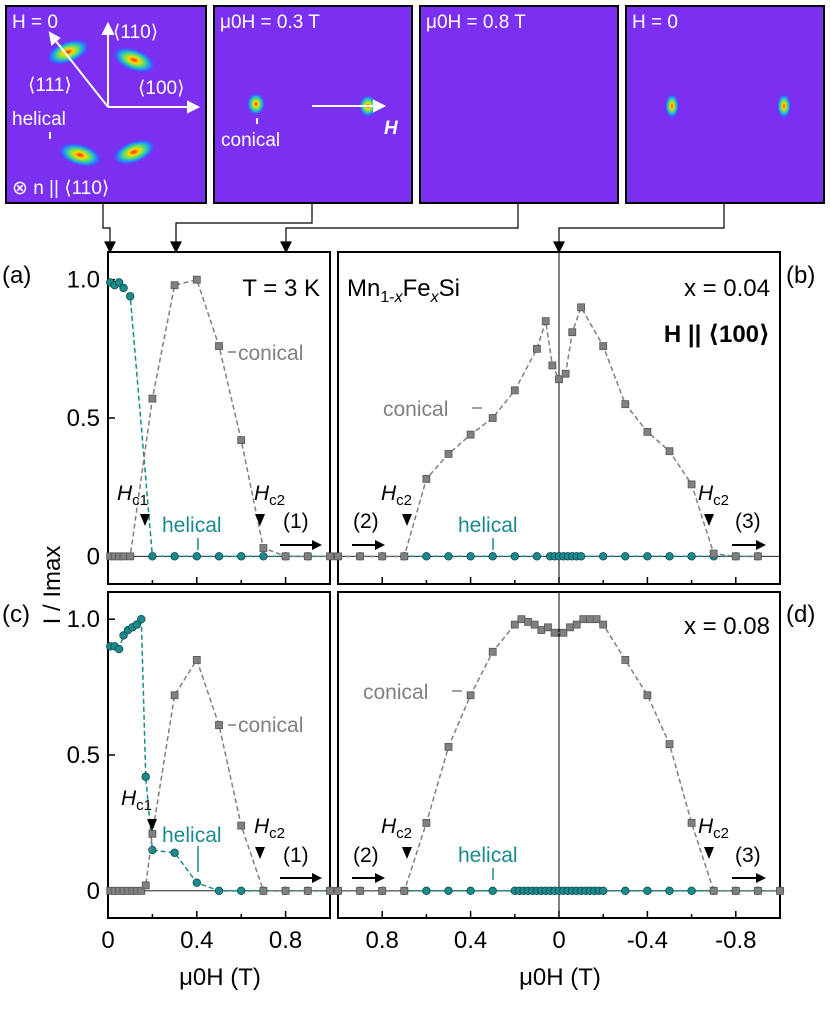 The width and height of the screenshot is (830, 1014). Describe the element at coordinates (647, 940) in the screenshot. I see `x-tick-label: -0.4` at that location.